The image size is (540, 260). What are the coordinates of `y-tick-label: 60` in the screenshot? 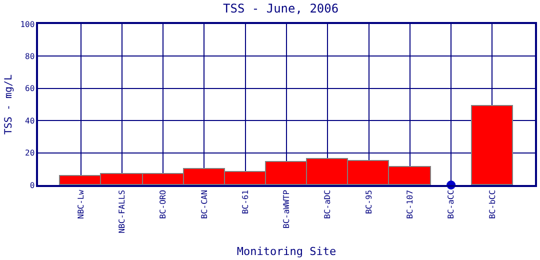 It's located at (30, 89).